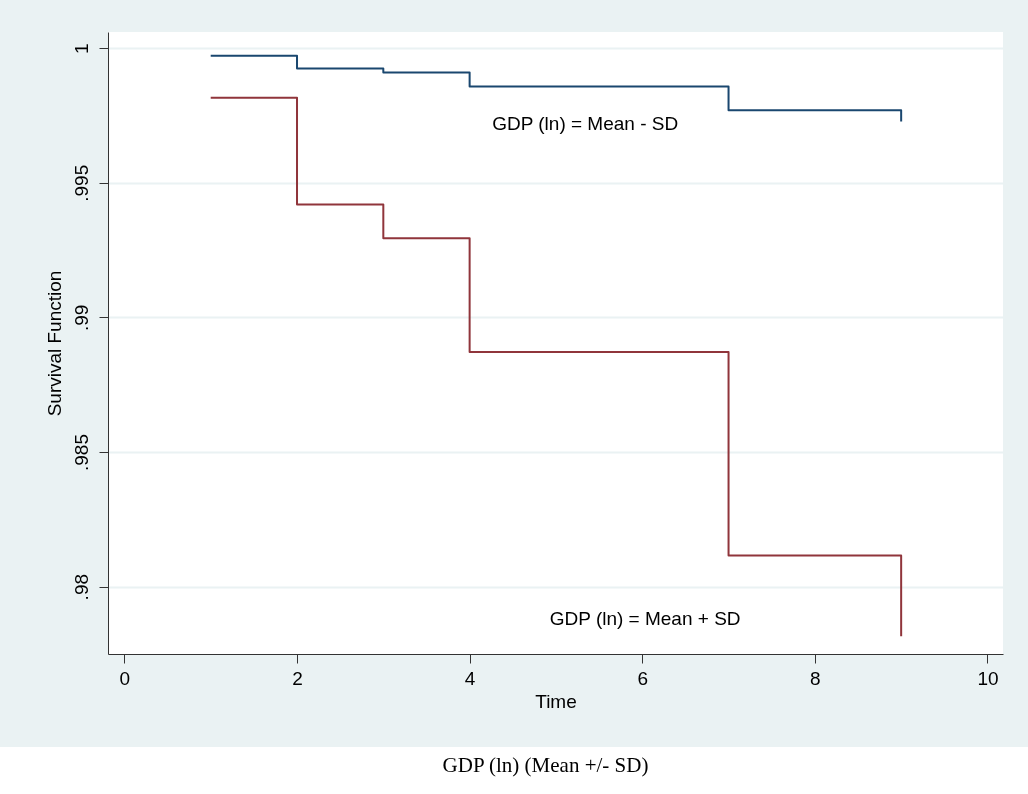 The image size is (1028, 794). Describe the element at coordinates (815, 678) in the screenshot. I see `x-tick-label: 8` at that location.